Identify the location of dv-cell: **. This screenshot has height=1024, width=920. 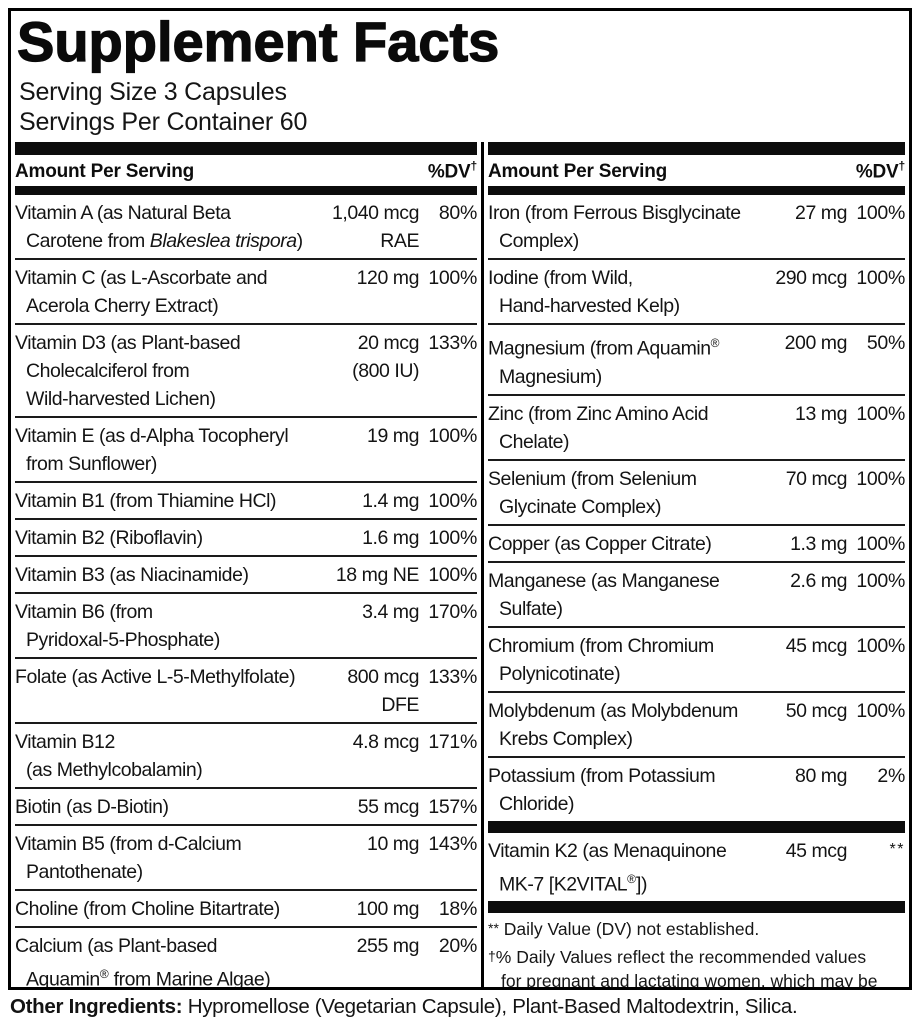
(897, 849).